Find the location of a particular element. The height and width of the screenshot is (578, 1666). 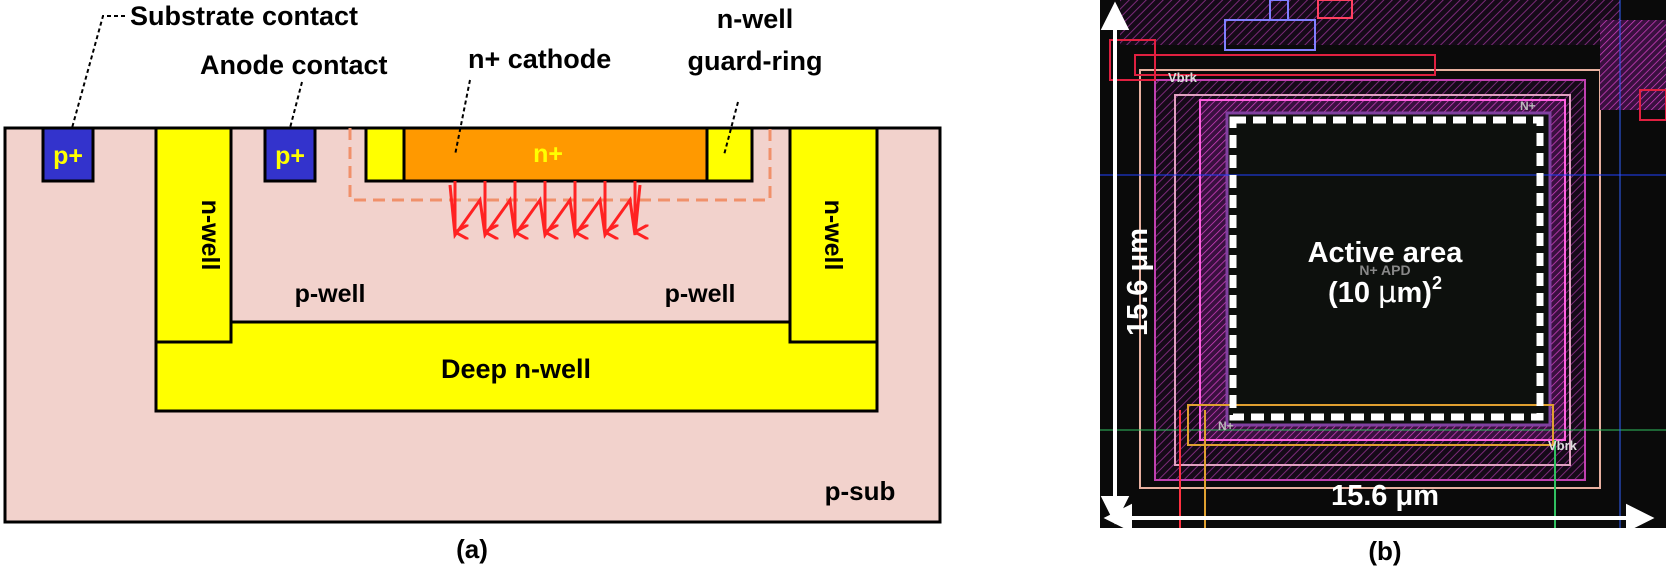

p-plus-substrate-contact is located at coordinates (68, 154).